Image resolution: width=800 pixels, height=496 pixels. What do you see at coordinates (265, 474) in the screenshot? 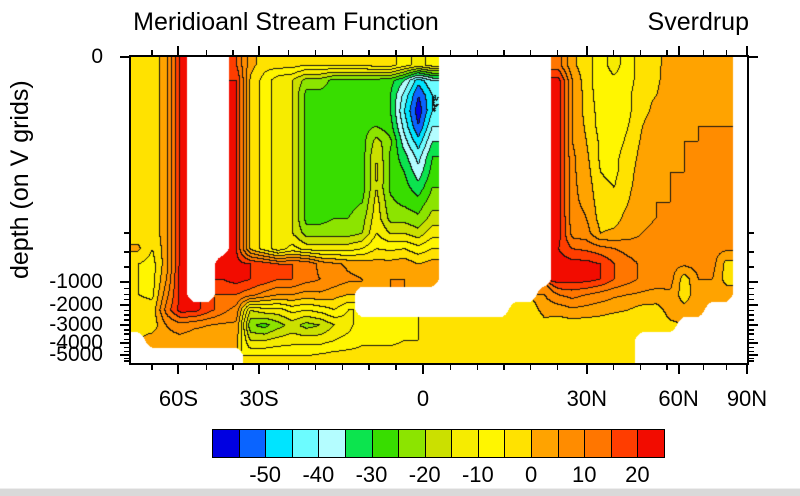
I see `colorbar-label: -50` at bounding box center [265, 474].